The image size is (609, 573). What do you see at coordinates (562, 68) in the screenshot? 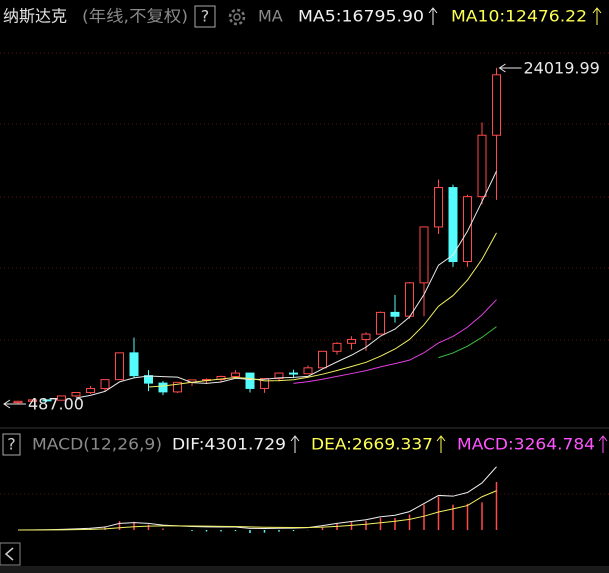
I see `annotation-label: 24019.99` at bounding box center [562, 68].